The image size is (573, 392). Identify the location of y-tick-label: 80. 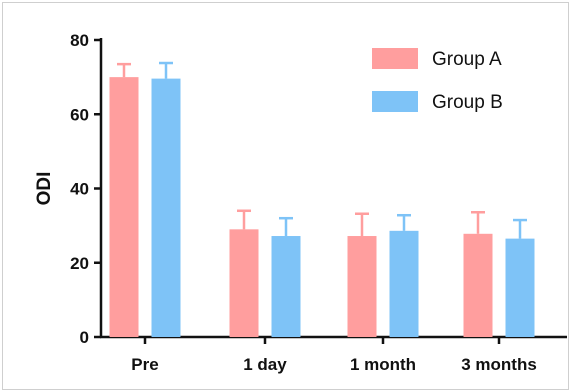
(79, 40).